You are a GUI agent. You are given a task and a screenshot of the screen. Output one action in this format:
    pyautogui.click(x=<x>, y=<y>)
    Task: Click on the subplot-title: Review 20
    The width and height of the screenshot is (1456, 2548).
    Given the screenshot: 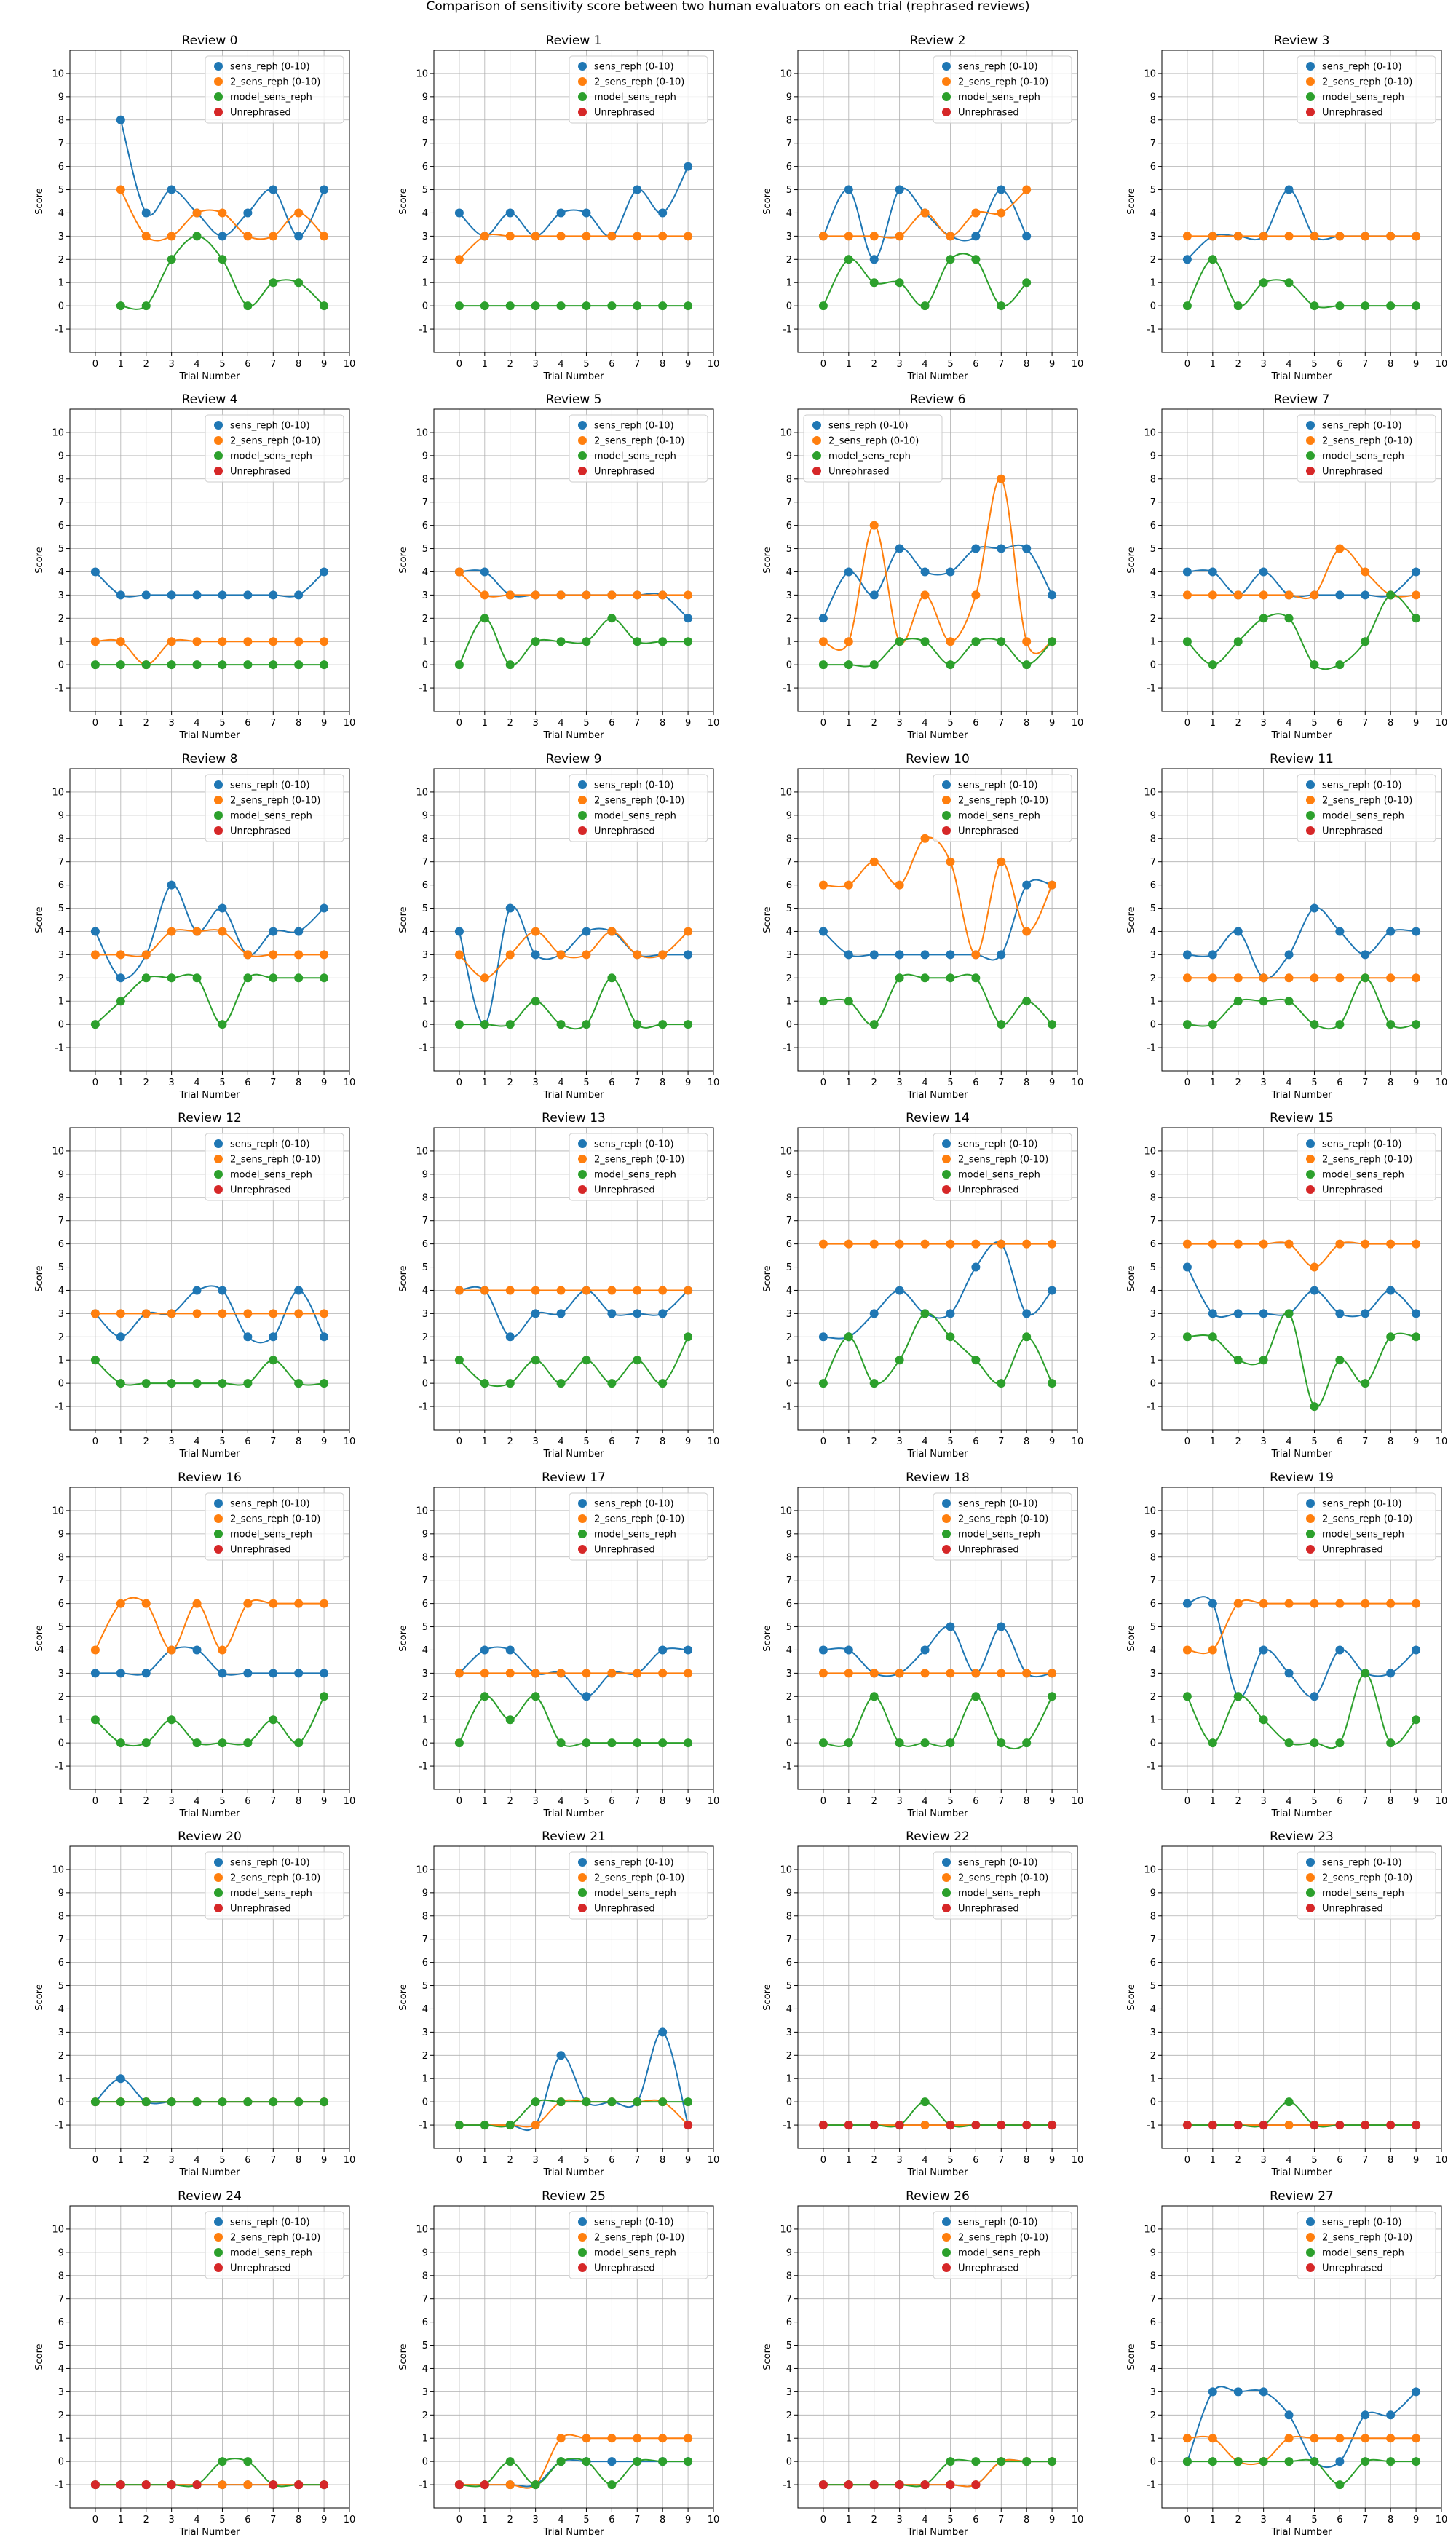 What is the action you would take?
    pyautogui.click(x=210, y=1836)
    